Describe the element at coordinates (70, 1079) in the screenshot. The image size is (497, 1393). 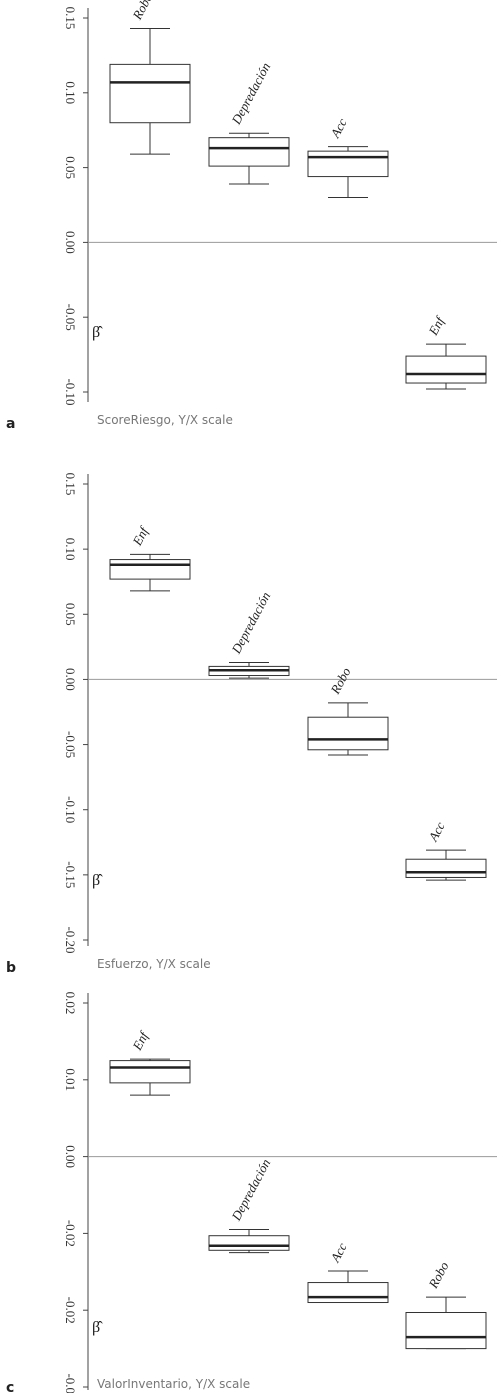
I see `y-tick-label: 0.01` at that location.